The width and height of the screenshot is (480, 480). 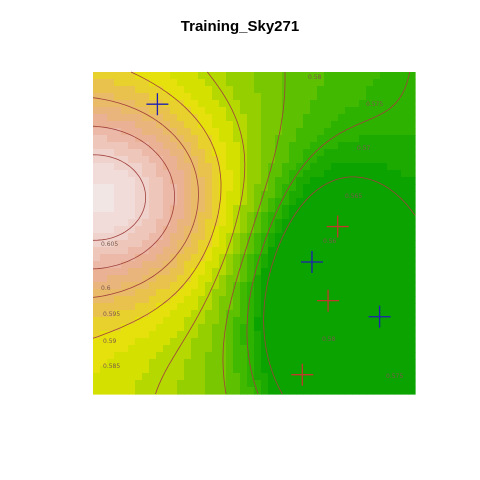 What do you see at coordinates (111, 314) in the screenshot?
I see `contour-label: 0.595` at bounding box center [111, 314].